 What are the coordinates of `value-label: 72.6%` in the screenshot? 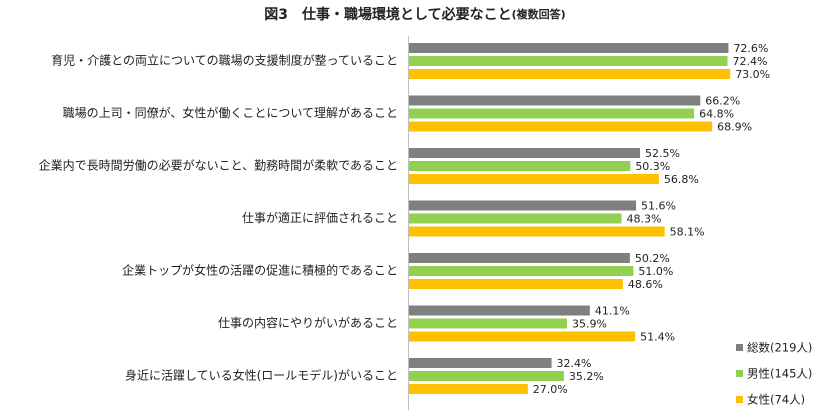 It's located at (750, 48).